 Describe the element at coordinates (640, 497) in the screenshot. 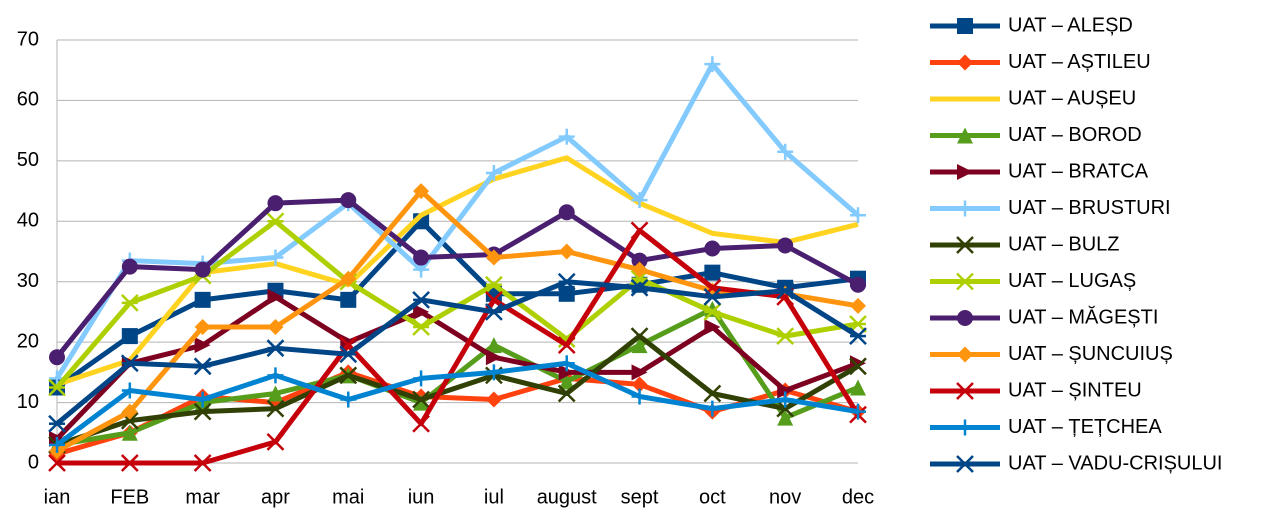

I see `x-tick-label: sept` at that location.